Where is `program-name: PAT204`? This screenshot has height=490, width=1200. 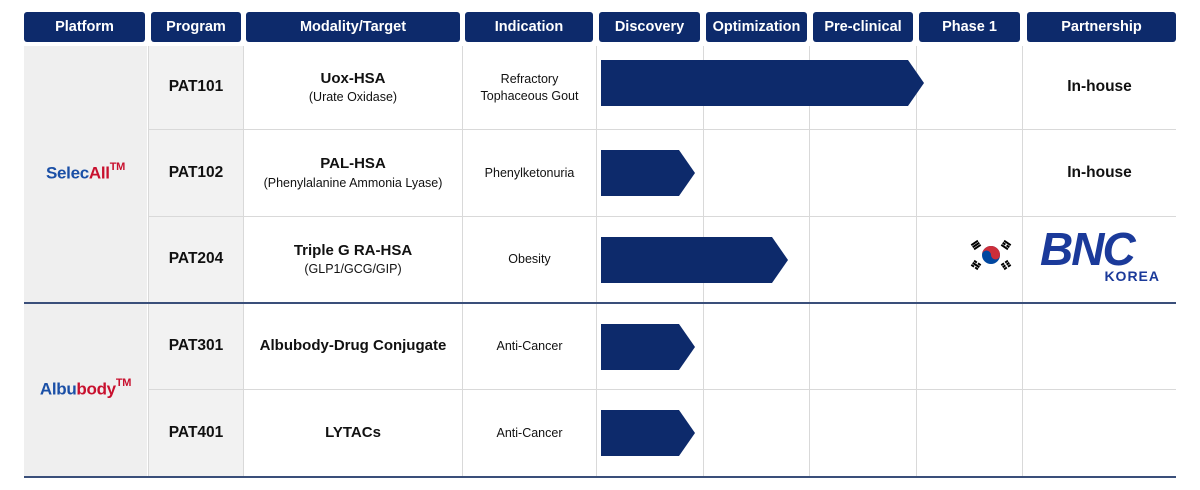 program-name: PAT204 is located at coordinates (196, 259).